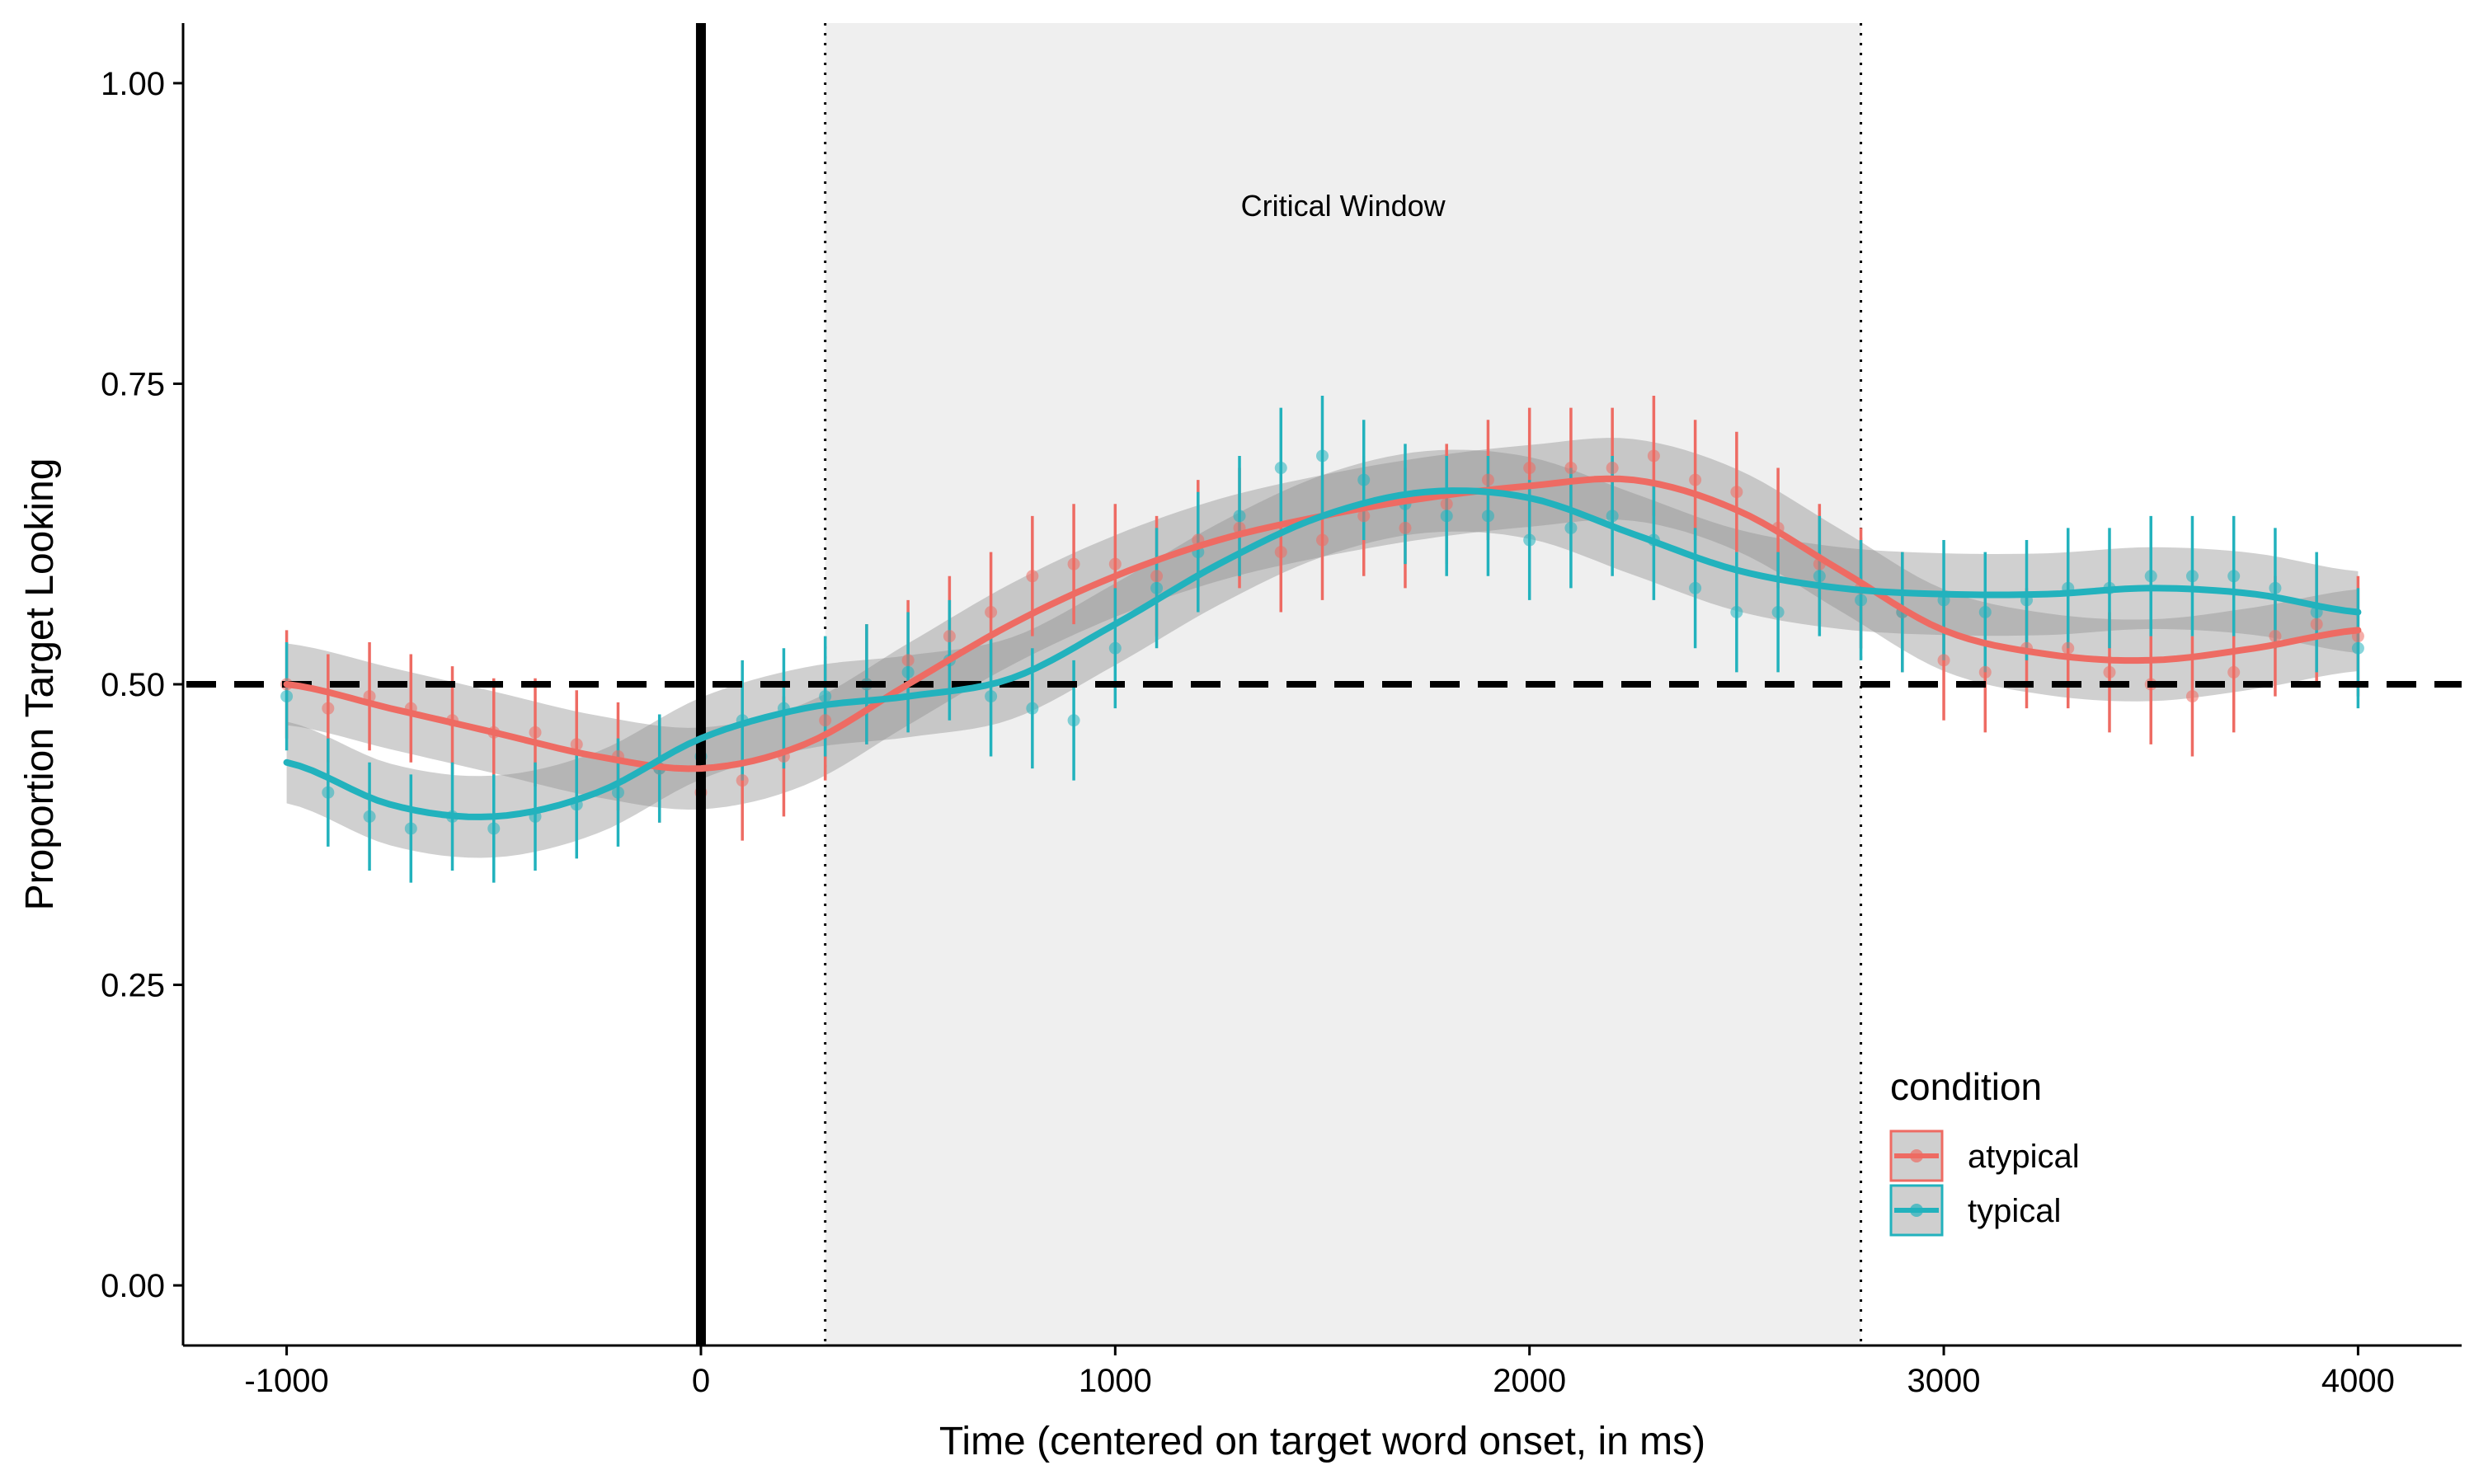  What do you see at coordinates (1944, 1381) in the screenshot?
I see `x-tick-label: 3000` at bounding box center [1944, 1381].